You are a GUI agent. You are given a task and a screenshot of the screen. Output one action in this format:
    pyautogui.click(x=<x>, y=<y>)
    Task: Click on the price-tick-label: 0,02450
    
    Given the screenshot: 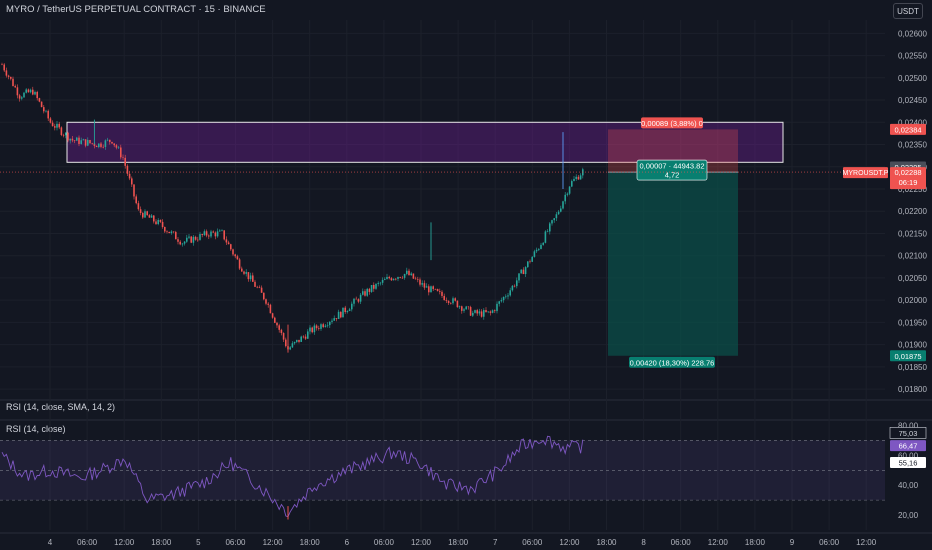 What is the action you would take?
    pyautogui.click(x=912, y=100)
    